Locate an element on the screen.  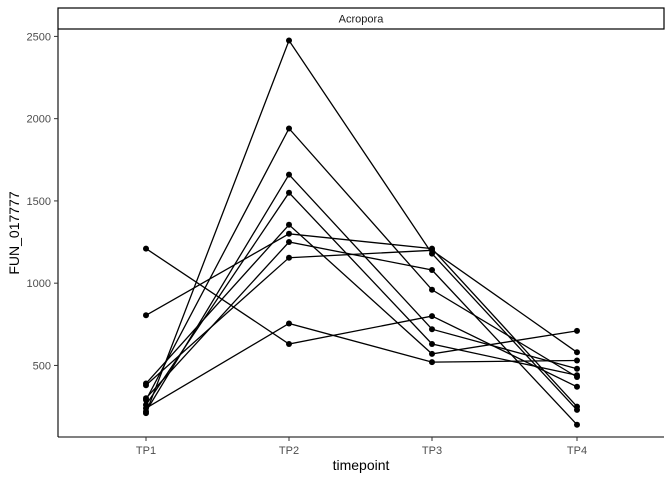
y-tick-label: 2500 is located at coordinates (39, 37).